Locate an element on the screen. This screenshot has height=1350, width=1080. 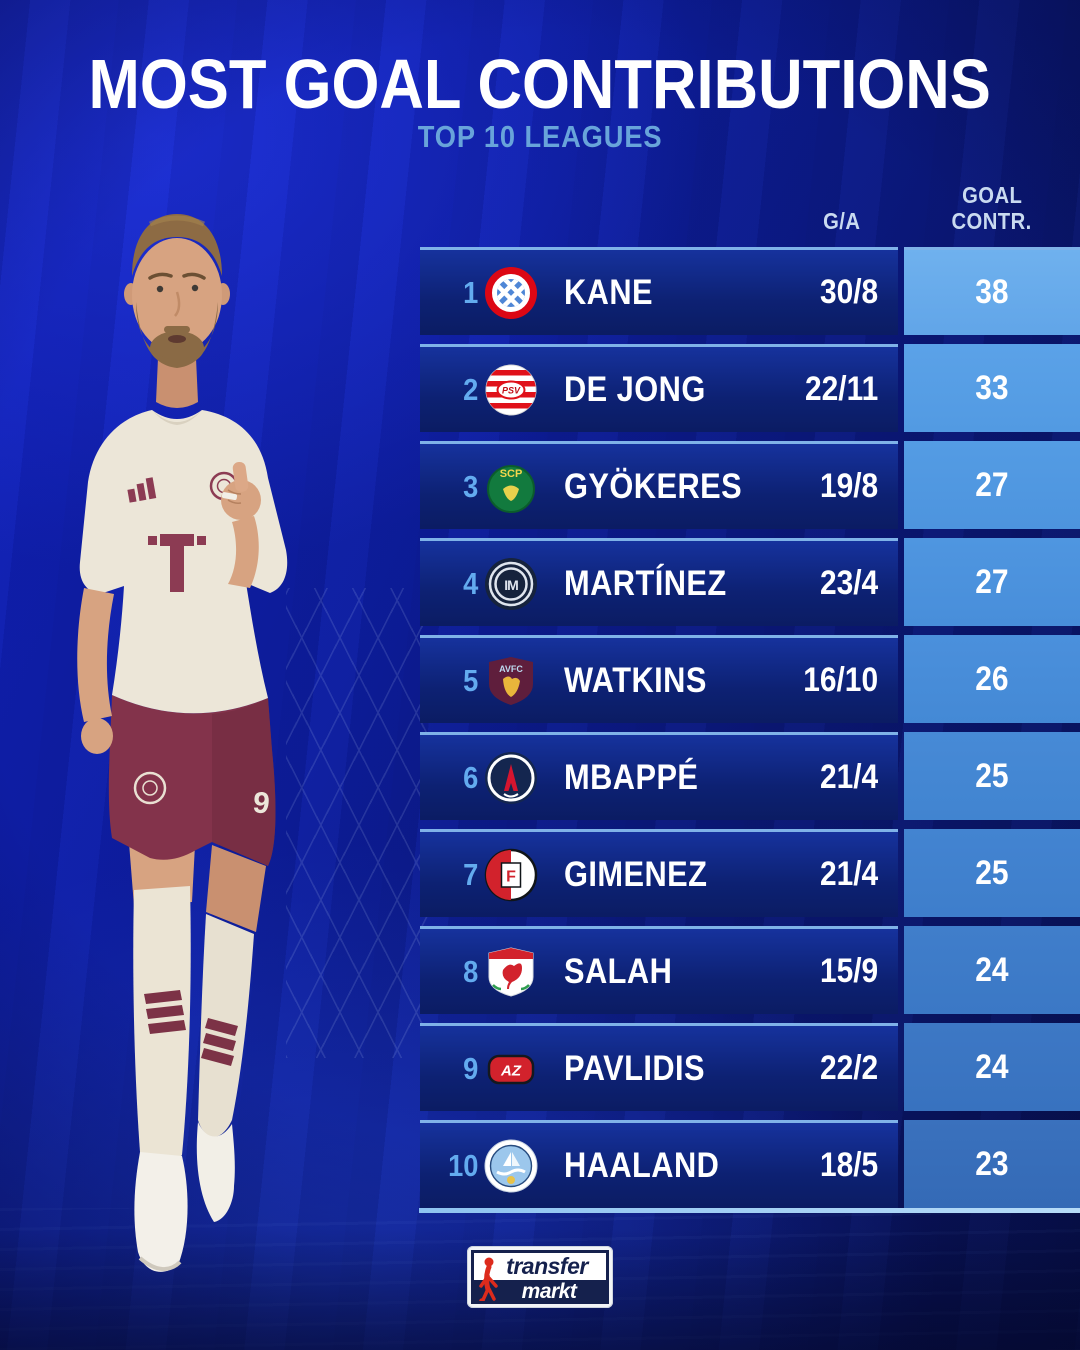
player-name: PAVLIDIS is located at coordinates (634, 1068).